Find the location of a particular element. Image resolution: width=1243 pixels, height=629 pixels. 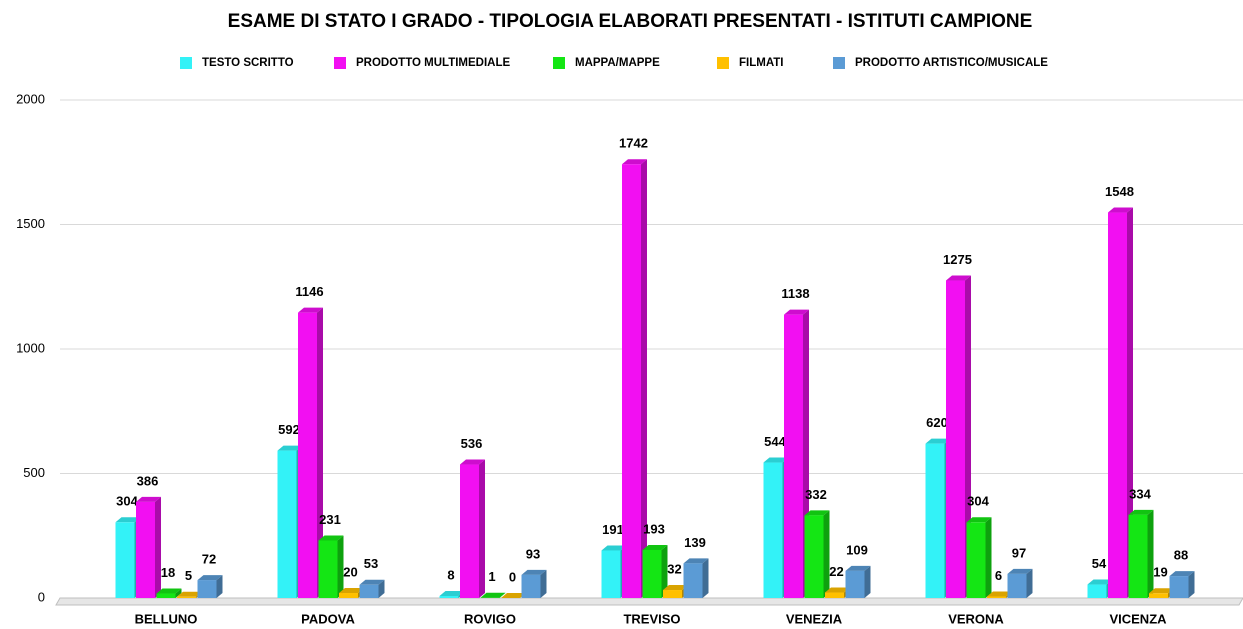

value-label: 88 is located at coordinates (1181, 555).